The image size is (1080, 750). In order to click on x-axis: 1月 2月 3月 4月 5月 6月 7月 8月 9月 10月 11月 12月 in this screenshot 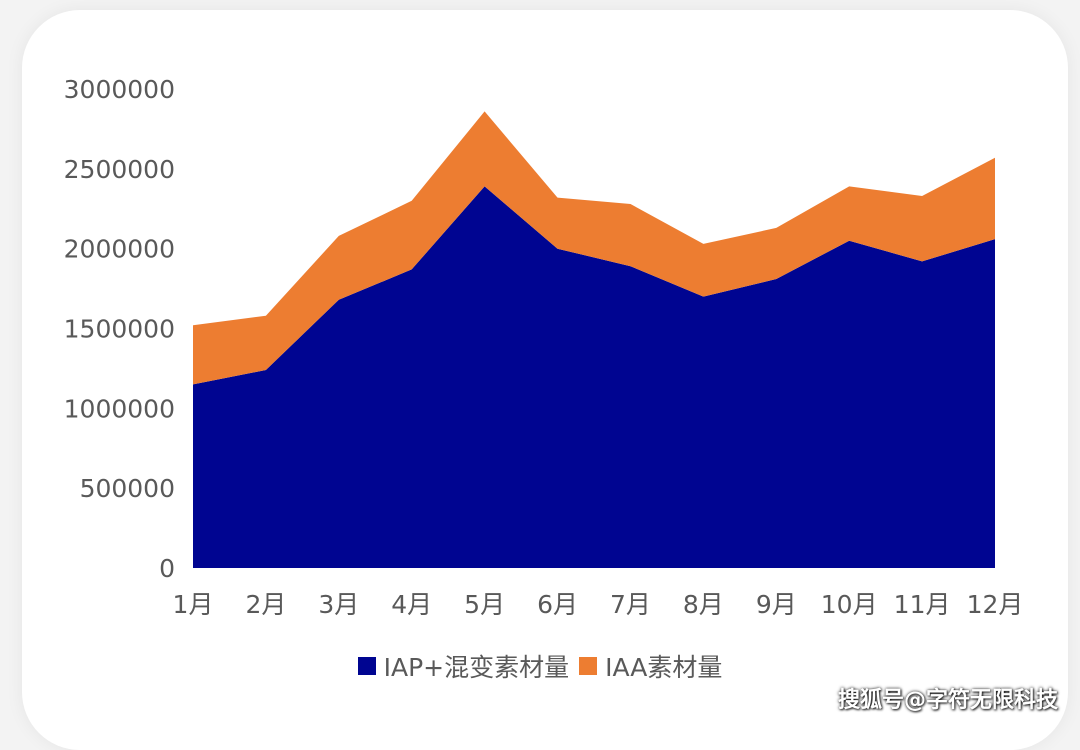, I will do `click(598, 604)`.